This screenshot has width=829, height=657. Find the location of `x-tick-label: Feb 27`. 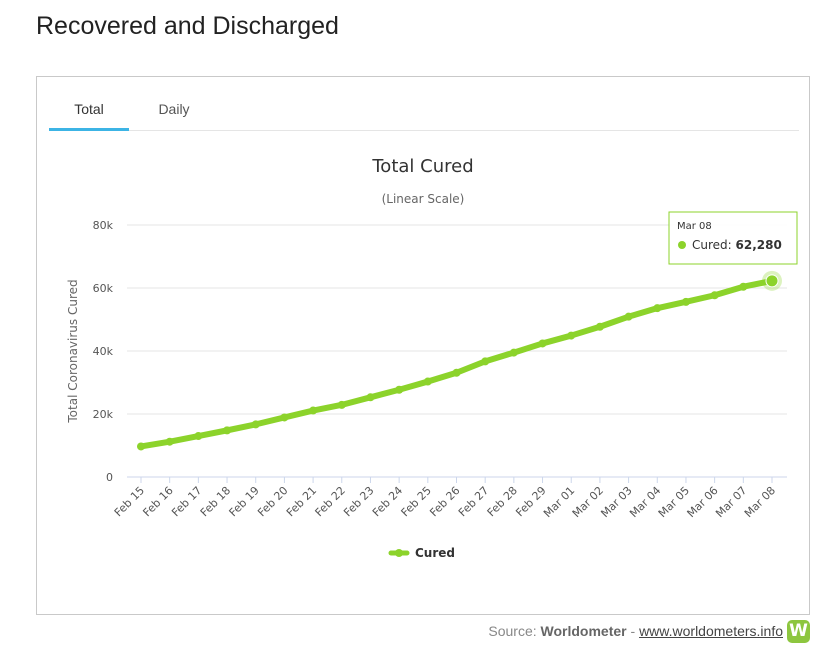

x-tick-label: Feb 27 is located at coordinates (473, 501).